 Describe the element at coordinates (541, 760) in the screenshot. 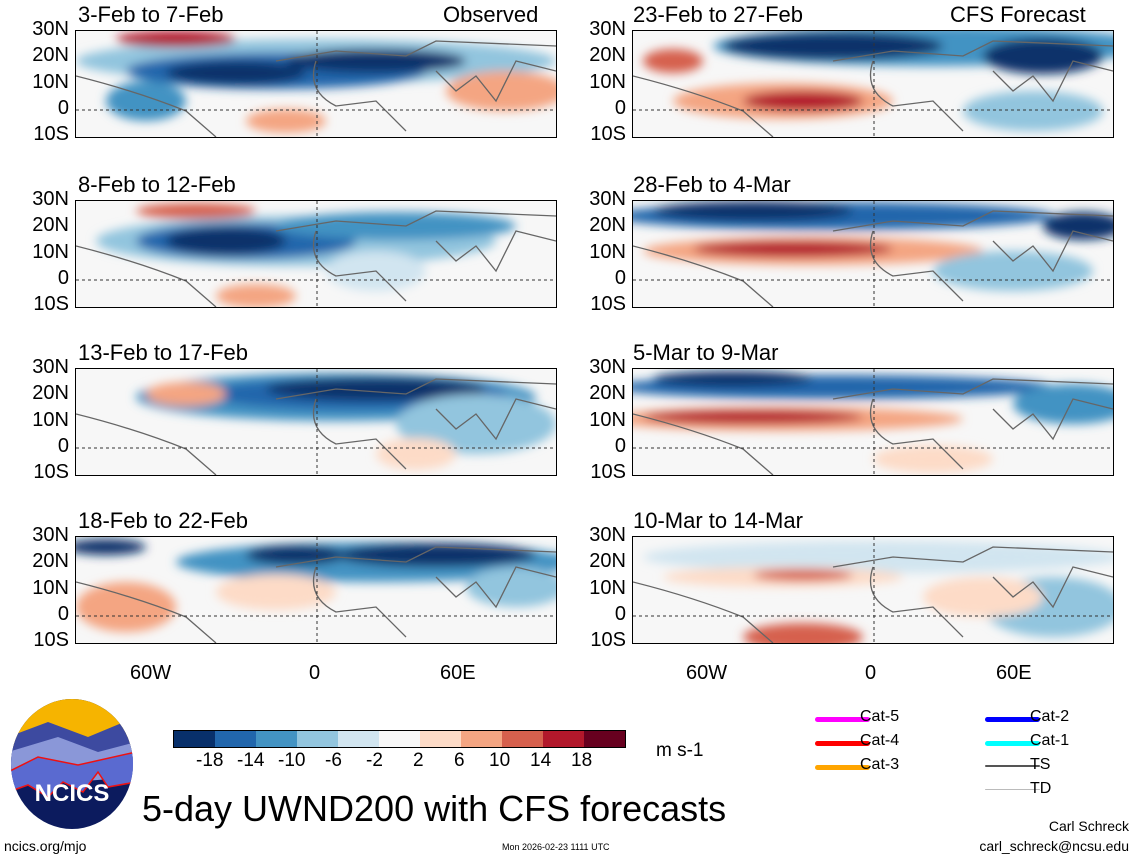

I see `colorbar-tick: 14` at that location.